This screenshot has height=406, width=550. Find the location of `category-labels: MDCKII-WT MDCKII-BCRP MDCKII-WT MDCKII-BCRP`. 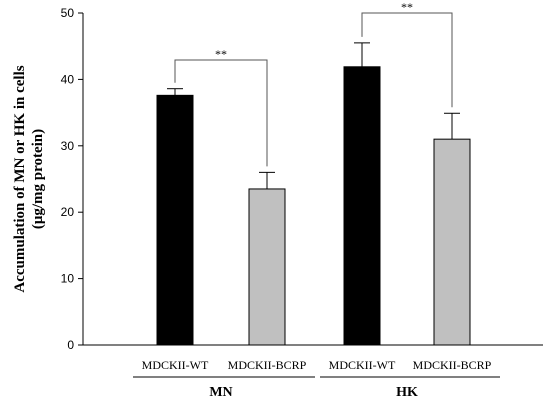

category-labels: MDCKII-WT MDCKII-BCRP MDCKII-WT MDCKII-BCRP is located at coordinates (317, 365).